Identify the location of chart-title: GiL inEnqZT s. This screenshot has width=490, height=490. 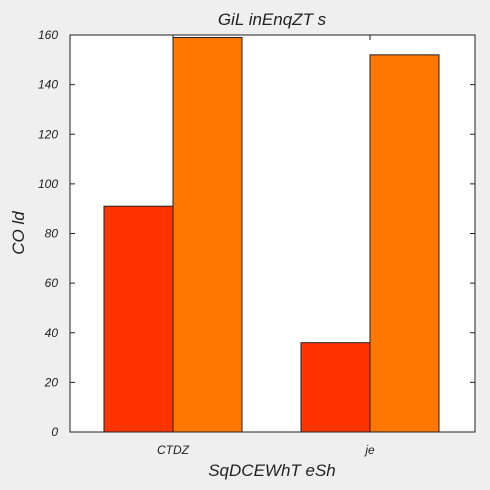
(272, 19).